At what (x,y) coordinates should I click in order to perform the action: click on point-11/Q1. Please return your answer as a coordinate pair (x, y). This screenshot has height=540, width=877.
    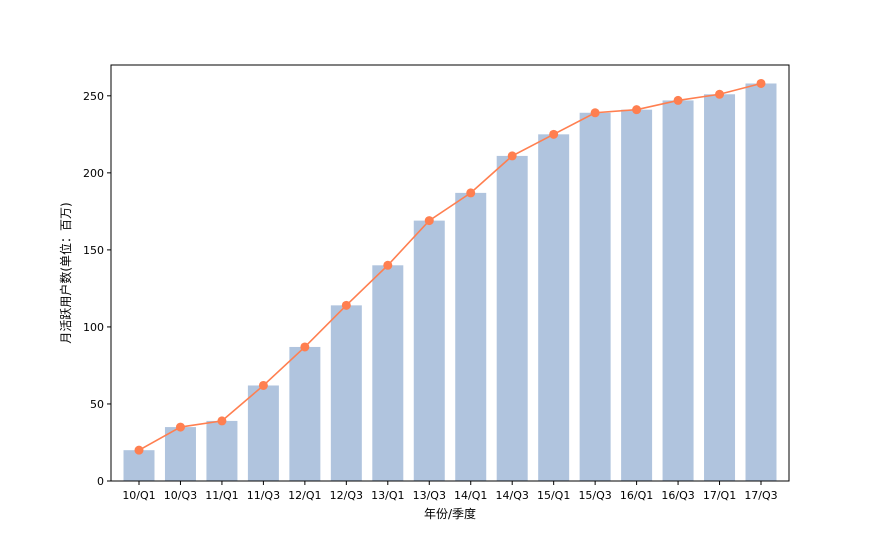
    Looking at the image, I should click on (222, 421).